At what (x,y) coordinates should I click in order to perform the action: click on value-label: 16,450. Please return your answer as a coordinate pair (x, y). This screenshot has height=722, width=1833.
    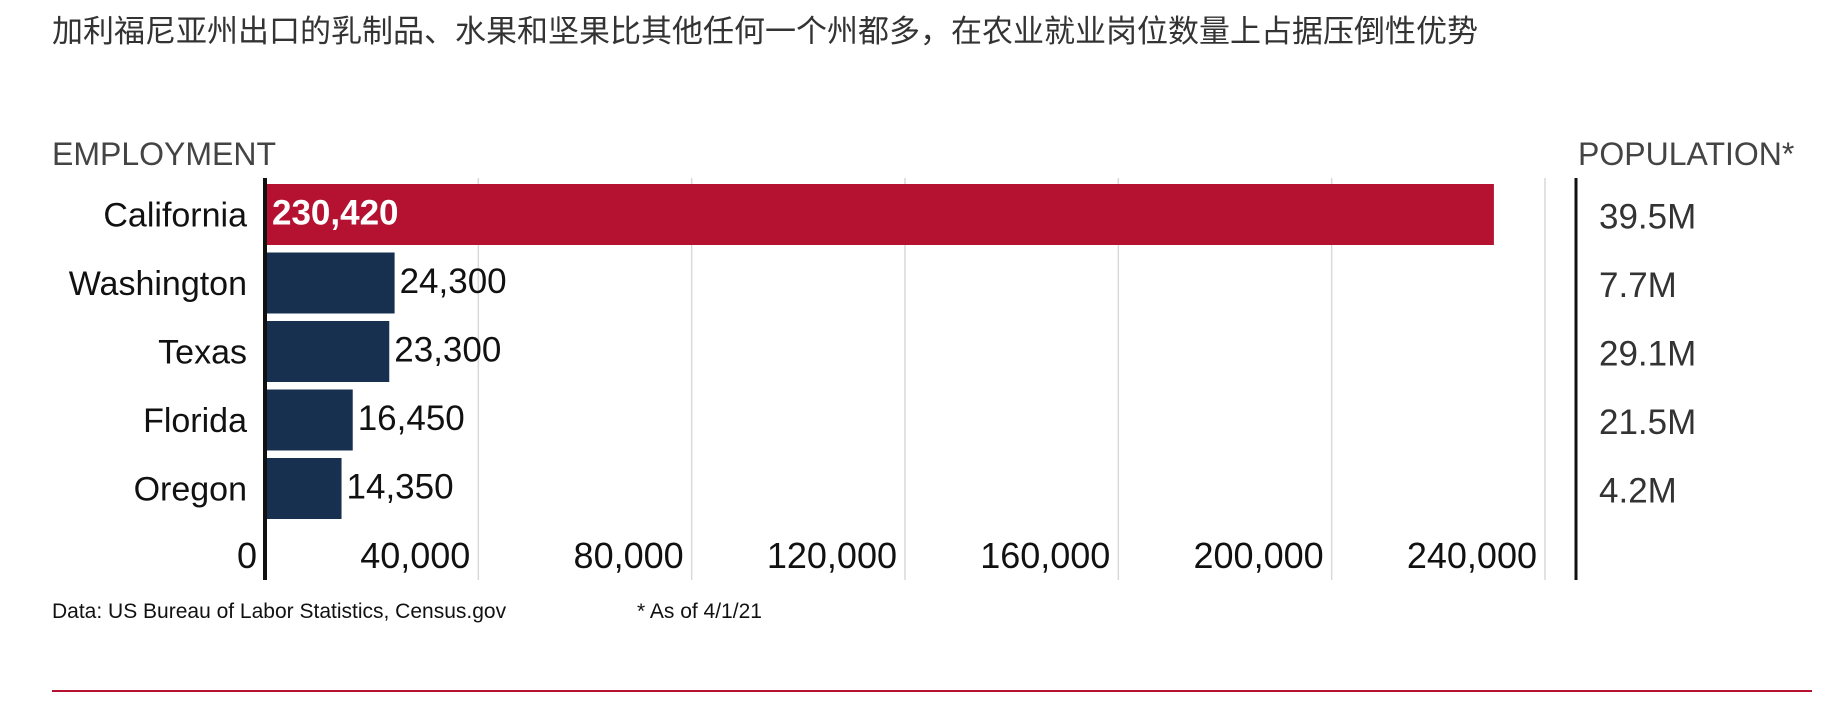
    Looking at the image, I should click on (411, 418).